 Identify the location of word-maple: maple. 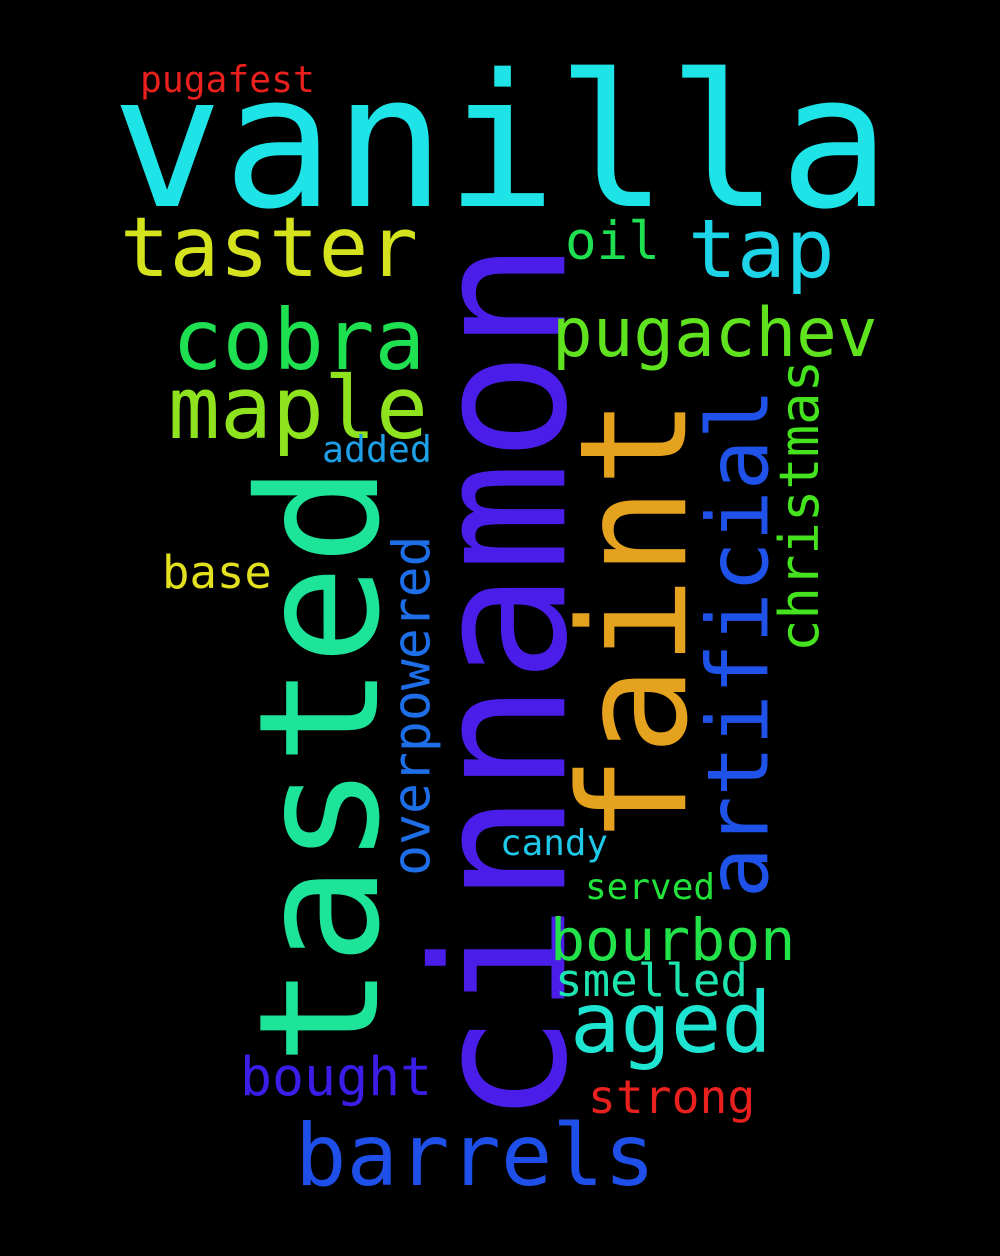
(298, 409).